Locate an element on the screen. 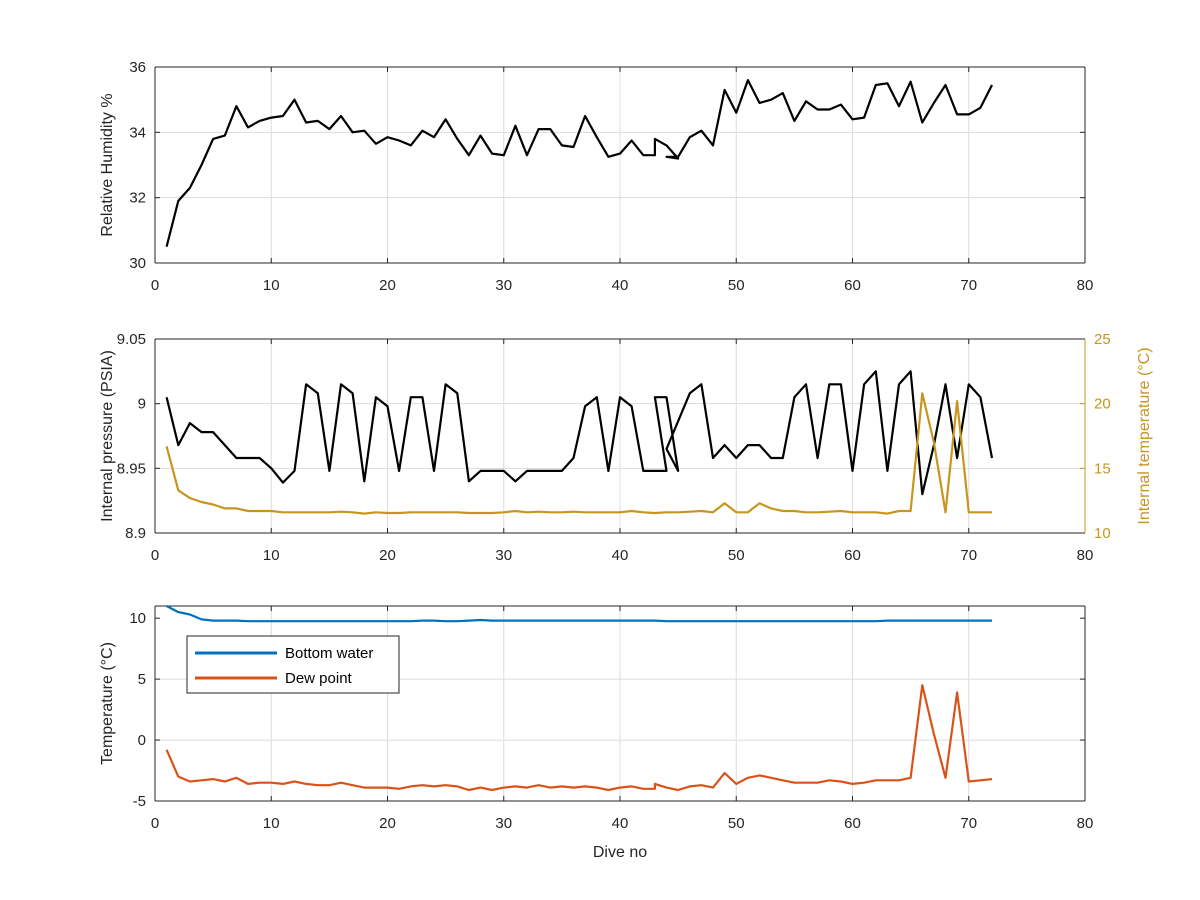 The height and width of the screenshot is (900, 1200). pressure-y2-tick-label: 10 is located at coordinates (1102, 533).